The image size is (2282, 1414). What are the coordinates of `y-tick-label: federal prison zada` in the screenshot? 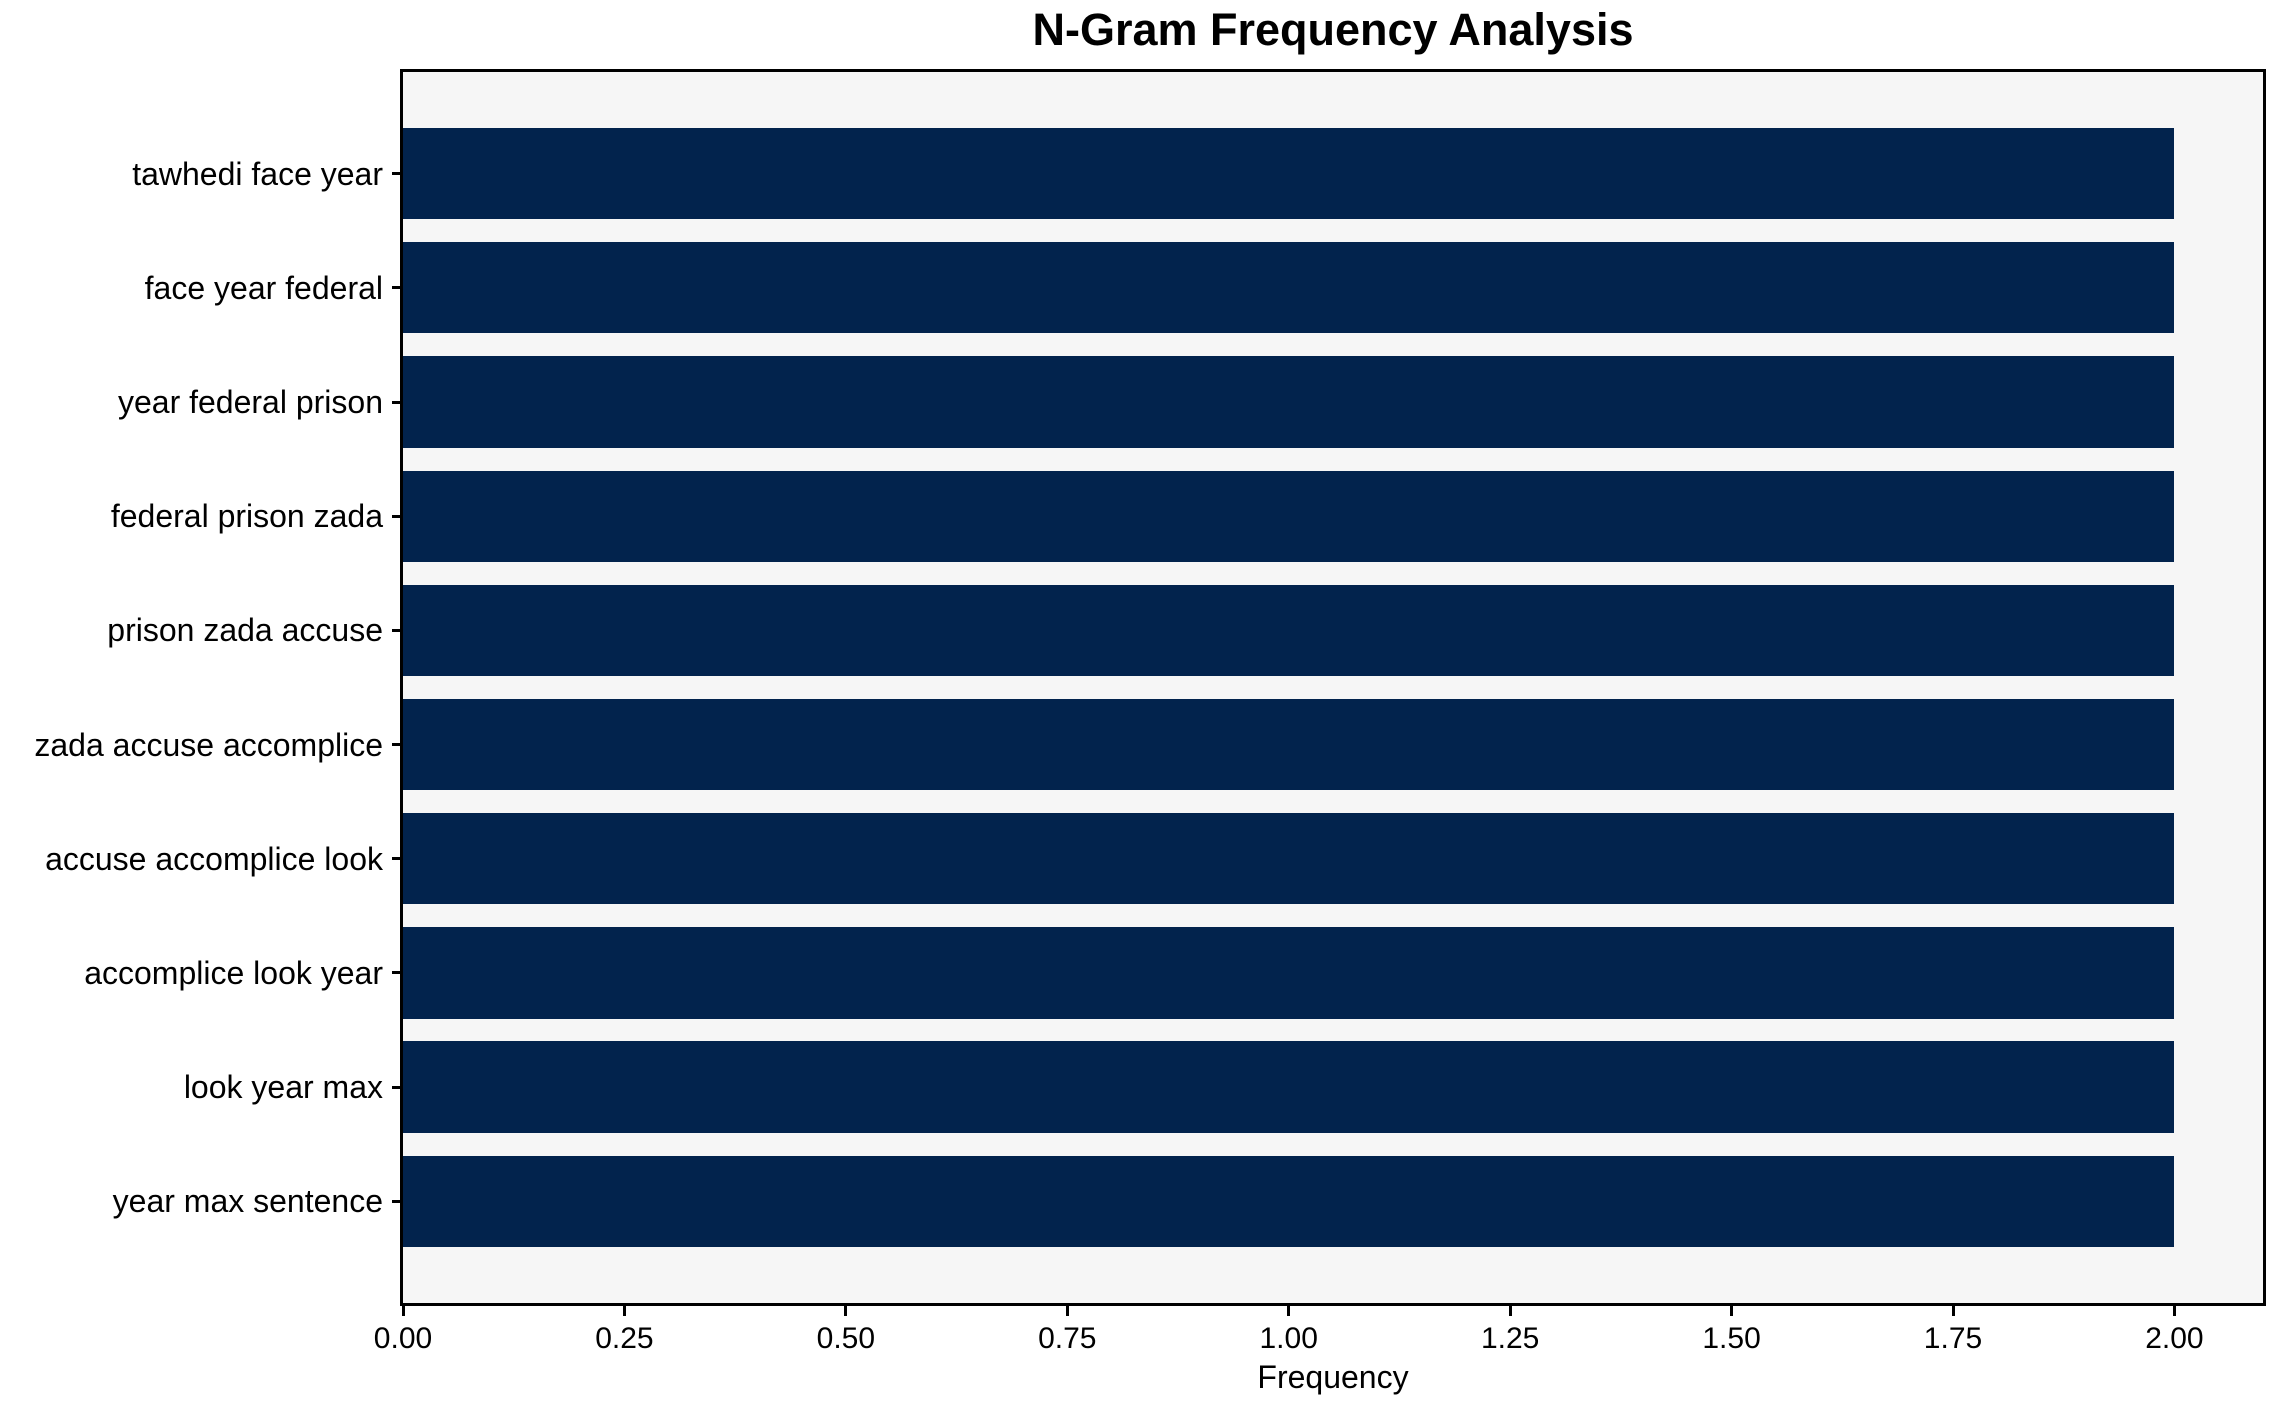 It's located at (246, 516).